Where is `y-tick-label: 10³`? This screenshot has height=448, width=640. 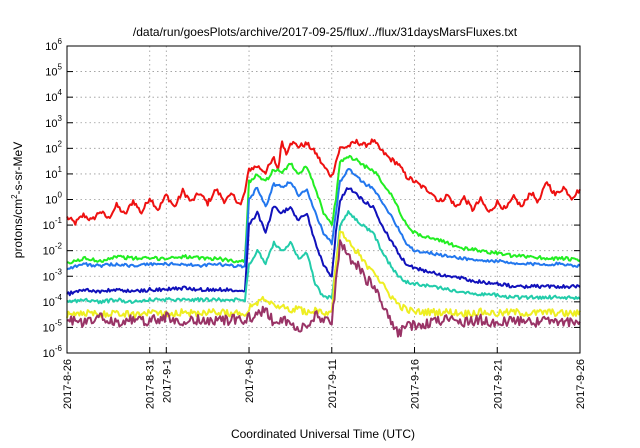 y-tick-label: 10³ is located at coordinates (53, 122).